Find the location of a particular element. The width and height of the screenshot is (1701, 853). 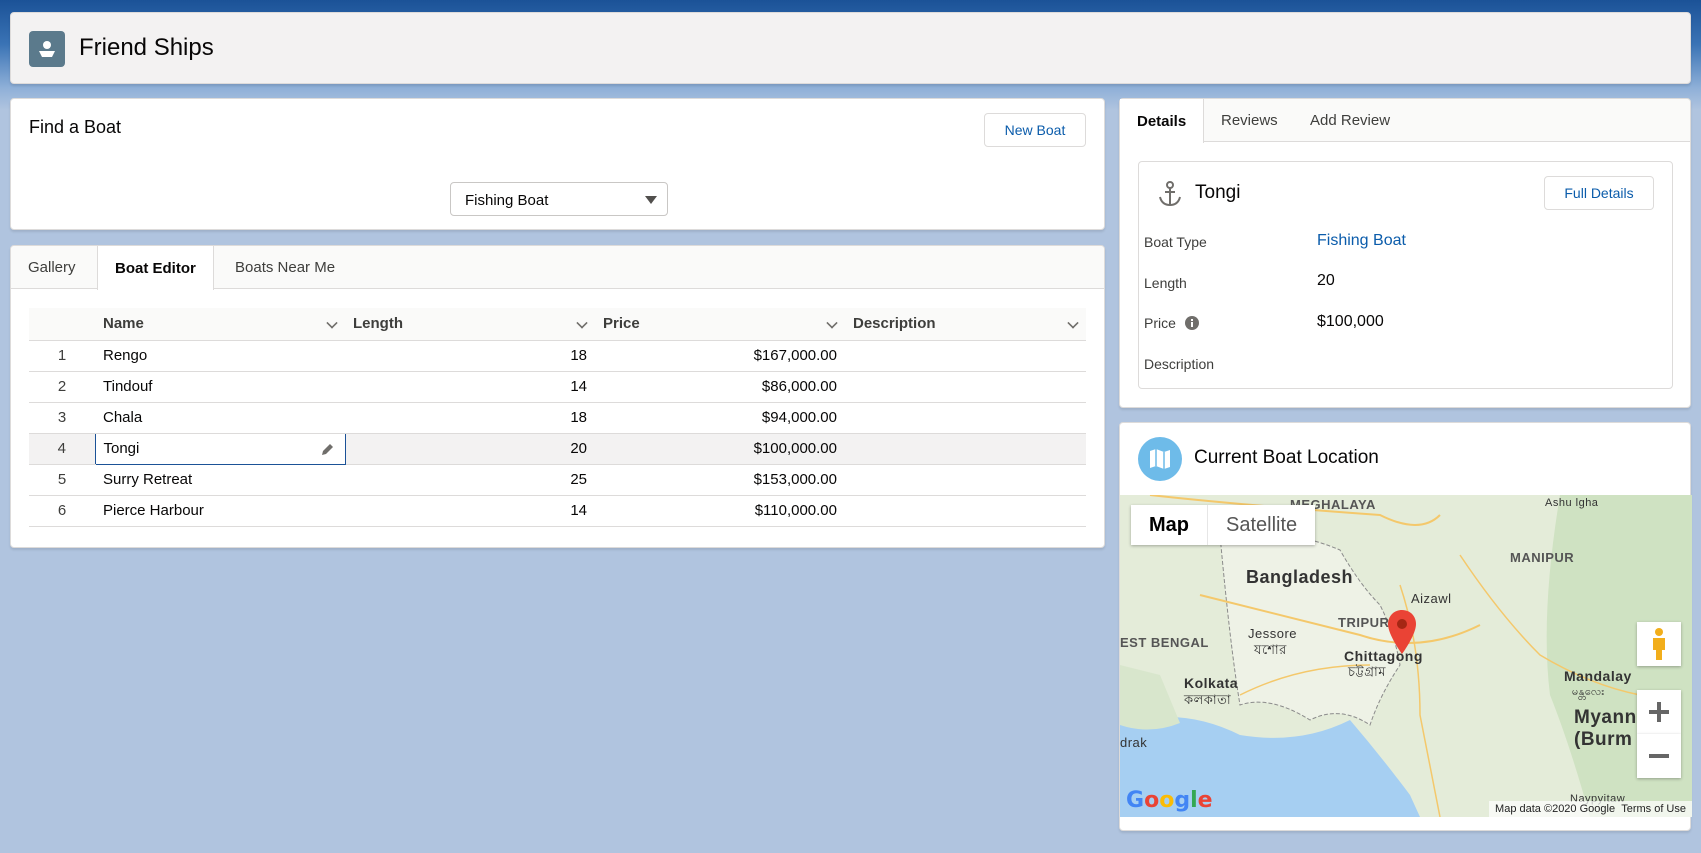

price-value: $100,000 is located at coordinates (1350, 321).